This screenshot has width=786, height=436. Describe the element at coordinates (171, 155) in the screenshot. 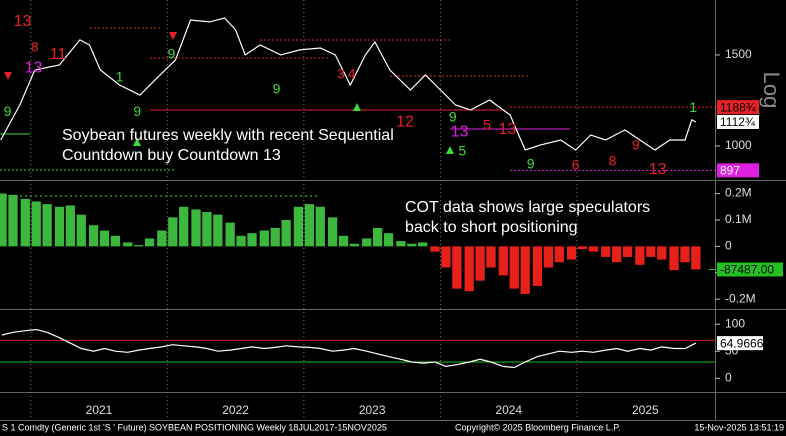

I see `annotation: Countdown buy Countdown 13` at that location.